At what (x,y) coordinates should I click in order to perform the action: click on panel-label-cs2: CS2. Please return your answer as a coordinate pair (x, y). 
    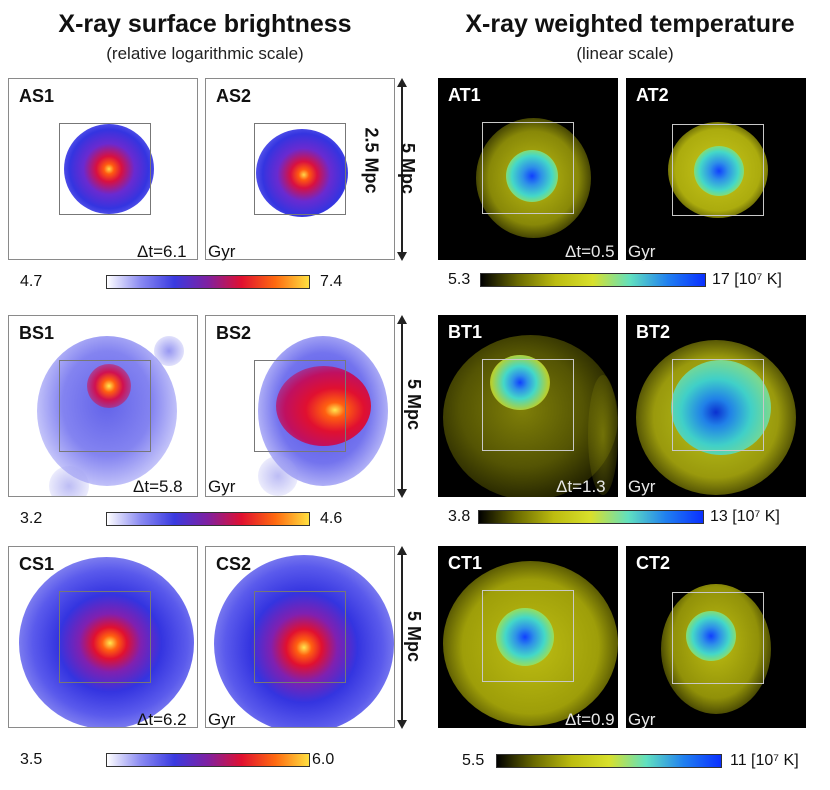
    Looking at the image, I should click on (234, 564).